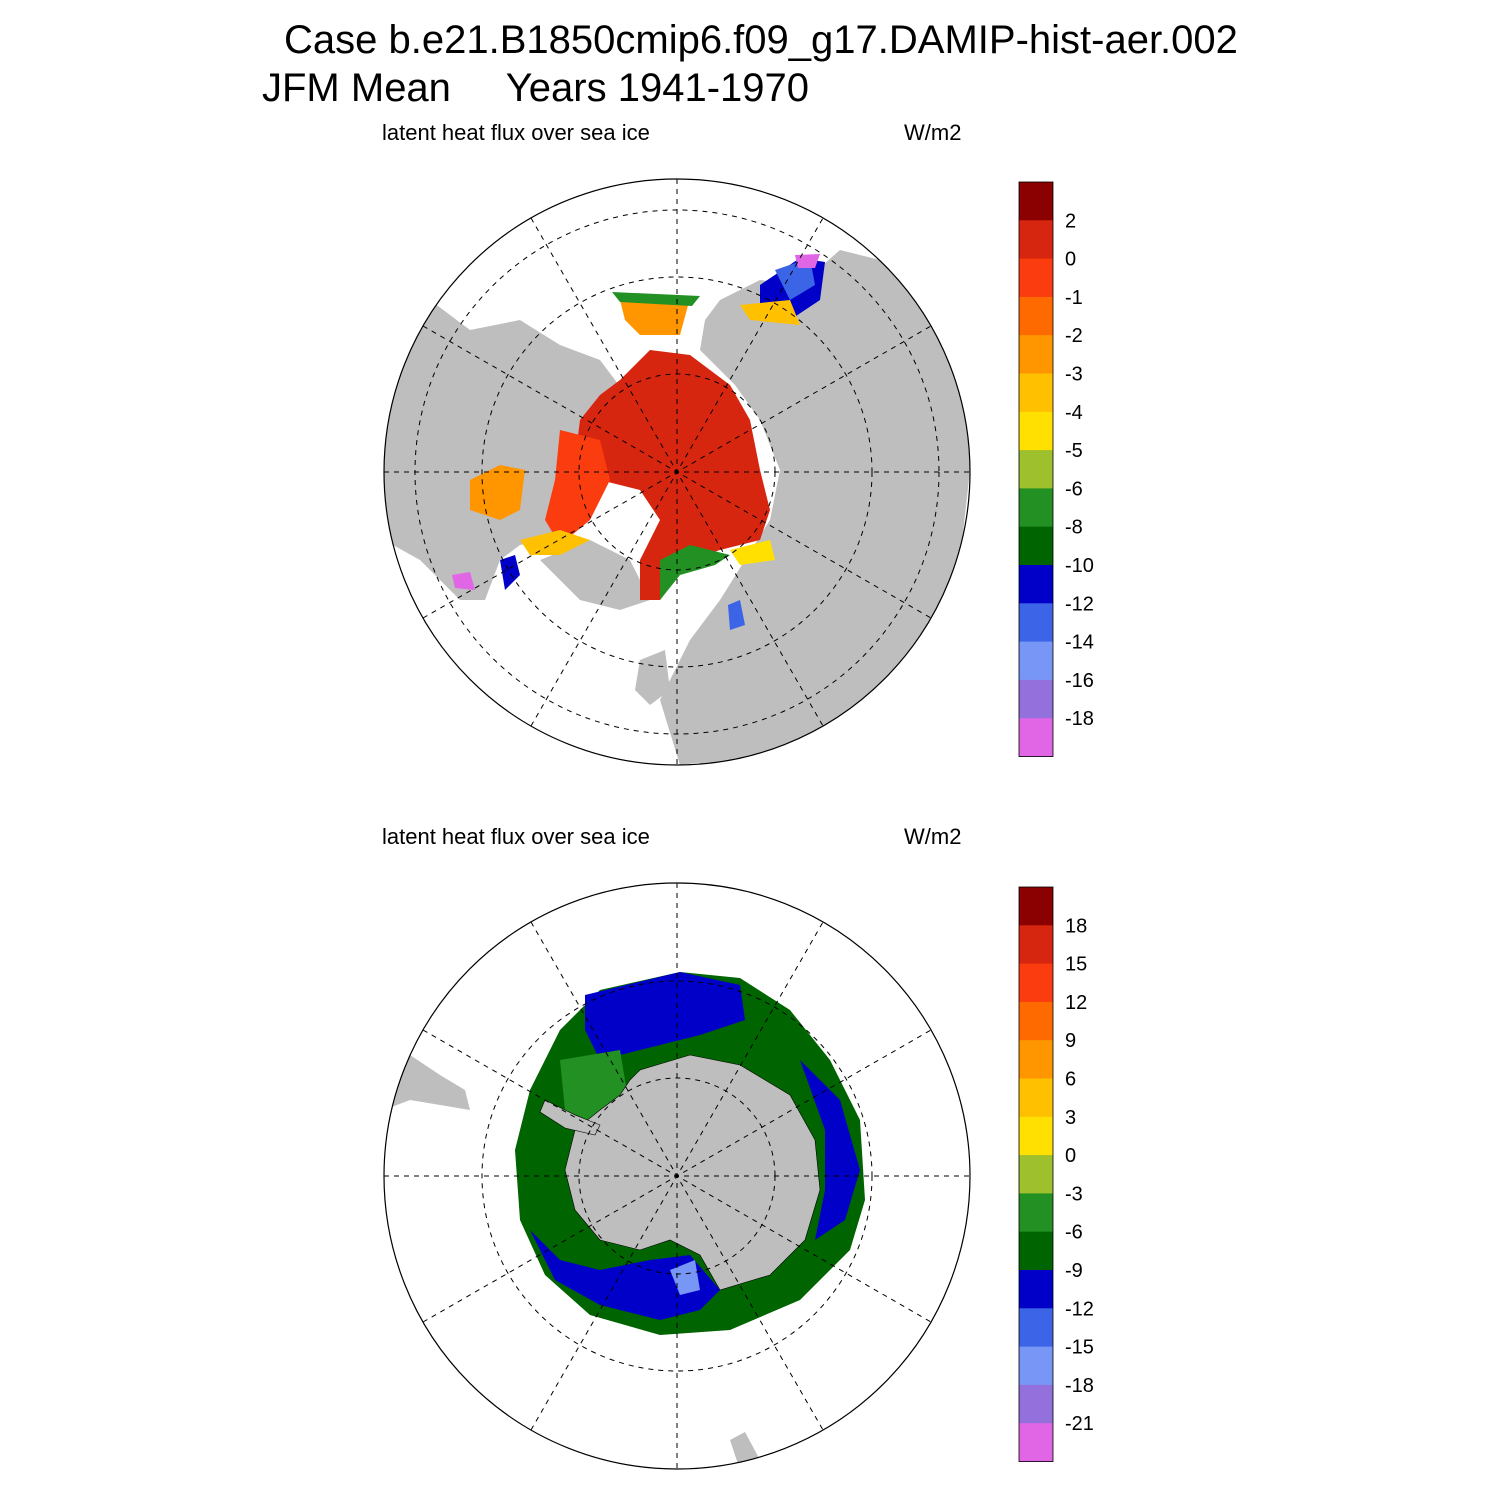 This screenshot has height=1500, width=1500. I want to click on bering-ice-edge, so click(656, 299).